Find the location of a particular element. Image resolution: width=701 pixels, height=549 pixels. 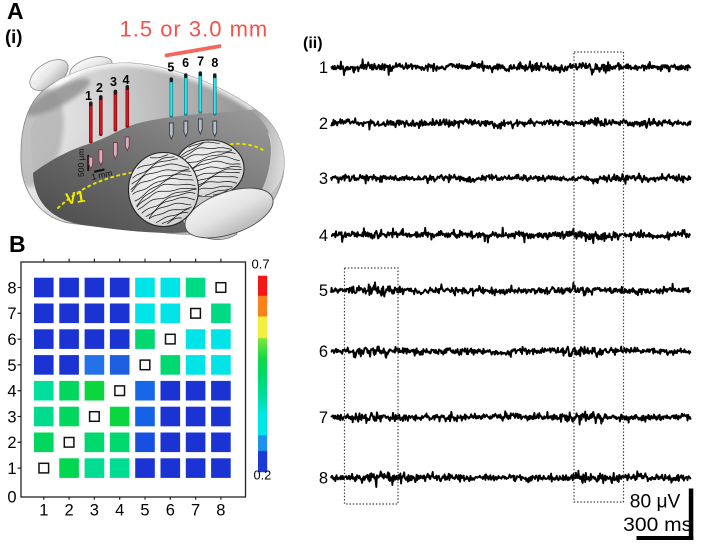

svg-text: (i) is located at coordinates (13, 36).